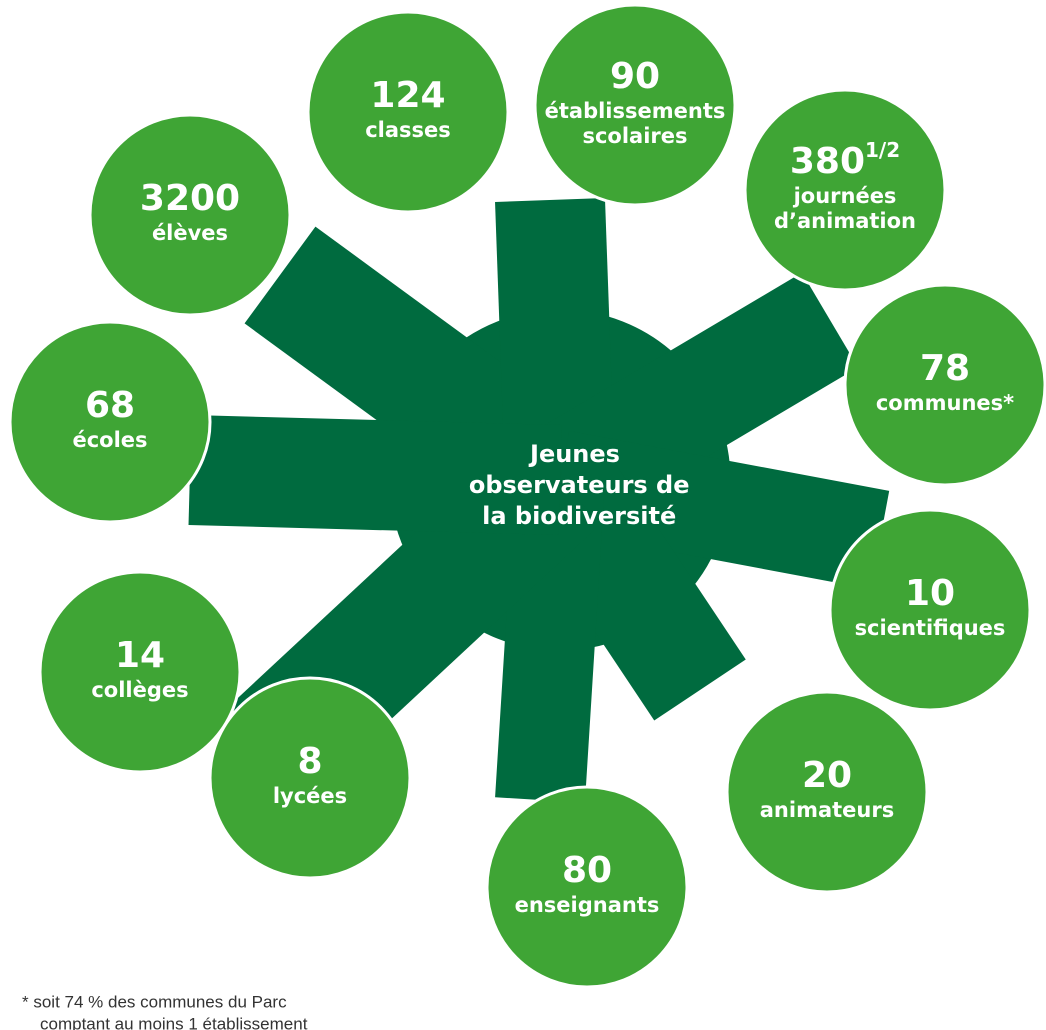 This screenshot has width=1046, height=1030. What do you see at coordinates (827, 161) in the screenshot?
I see `number: 380` at bounding box center [827, 161].